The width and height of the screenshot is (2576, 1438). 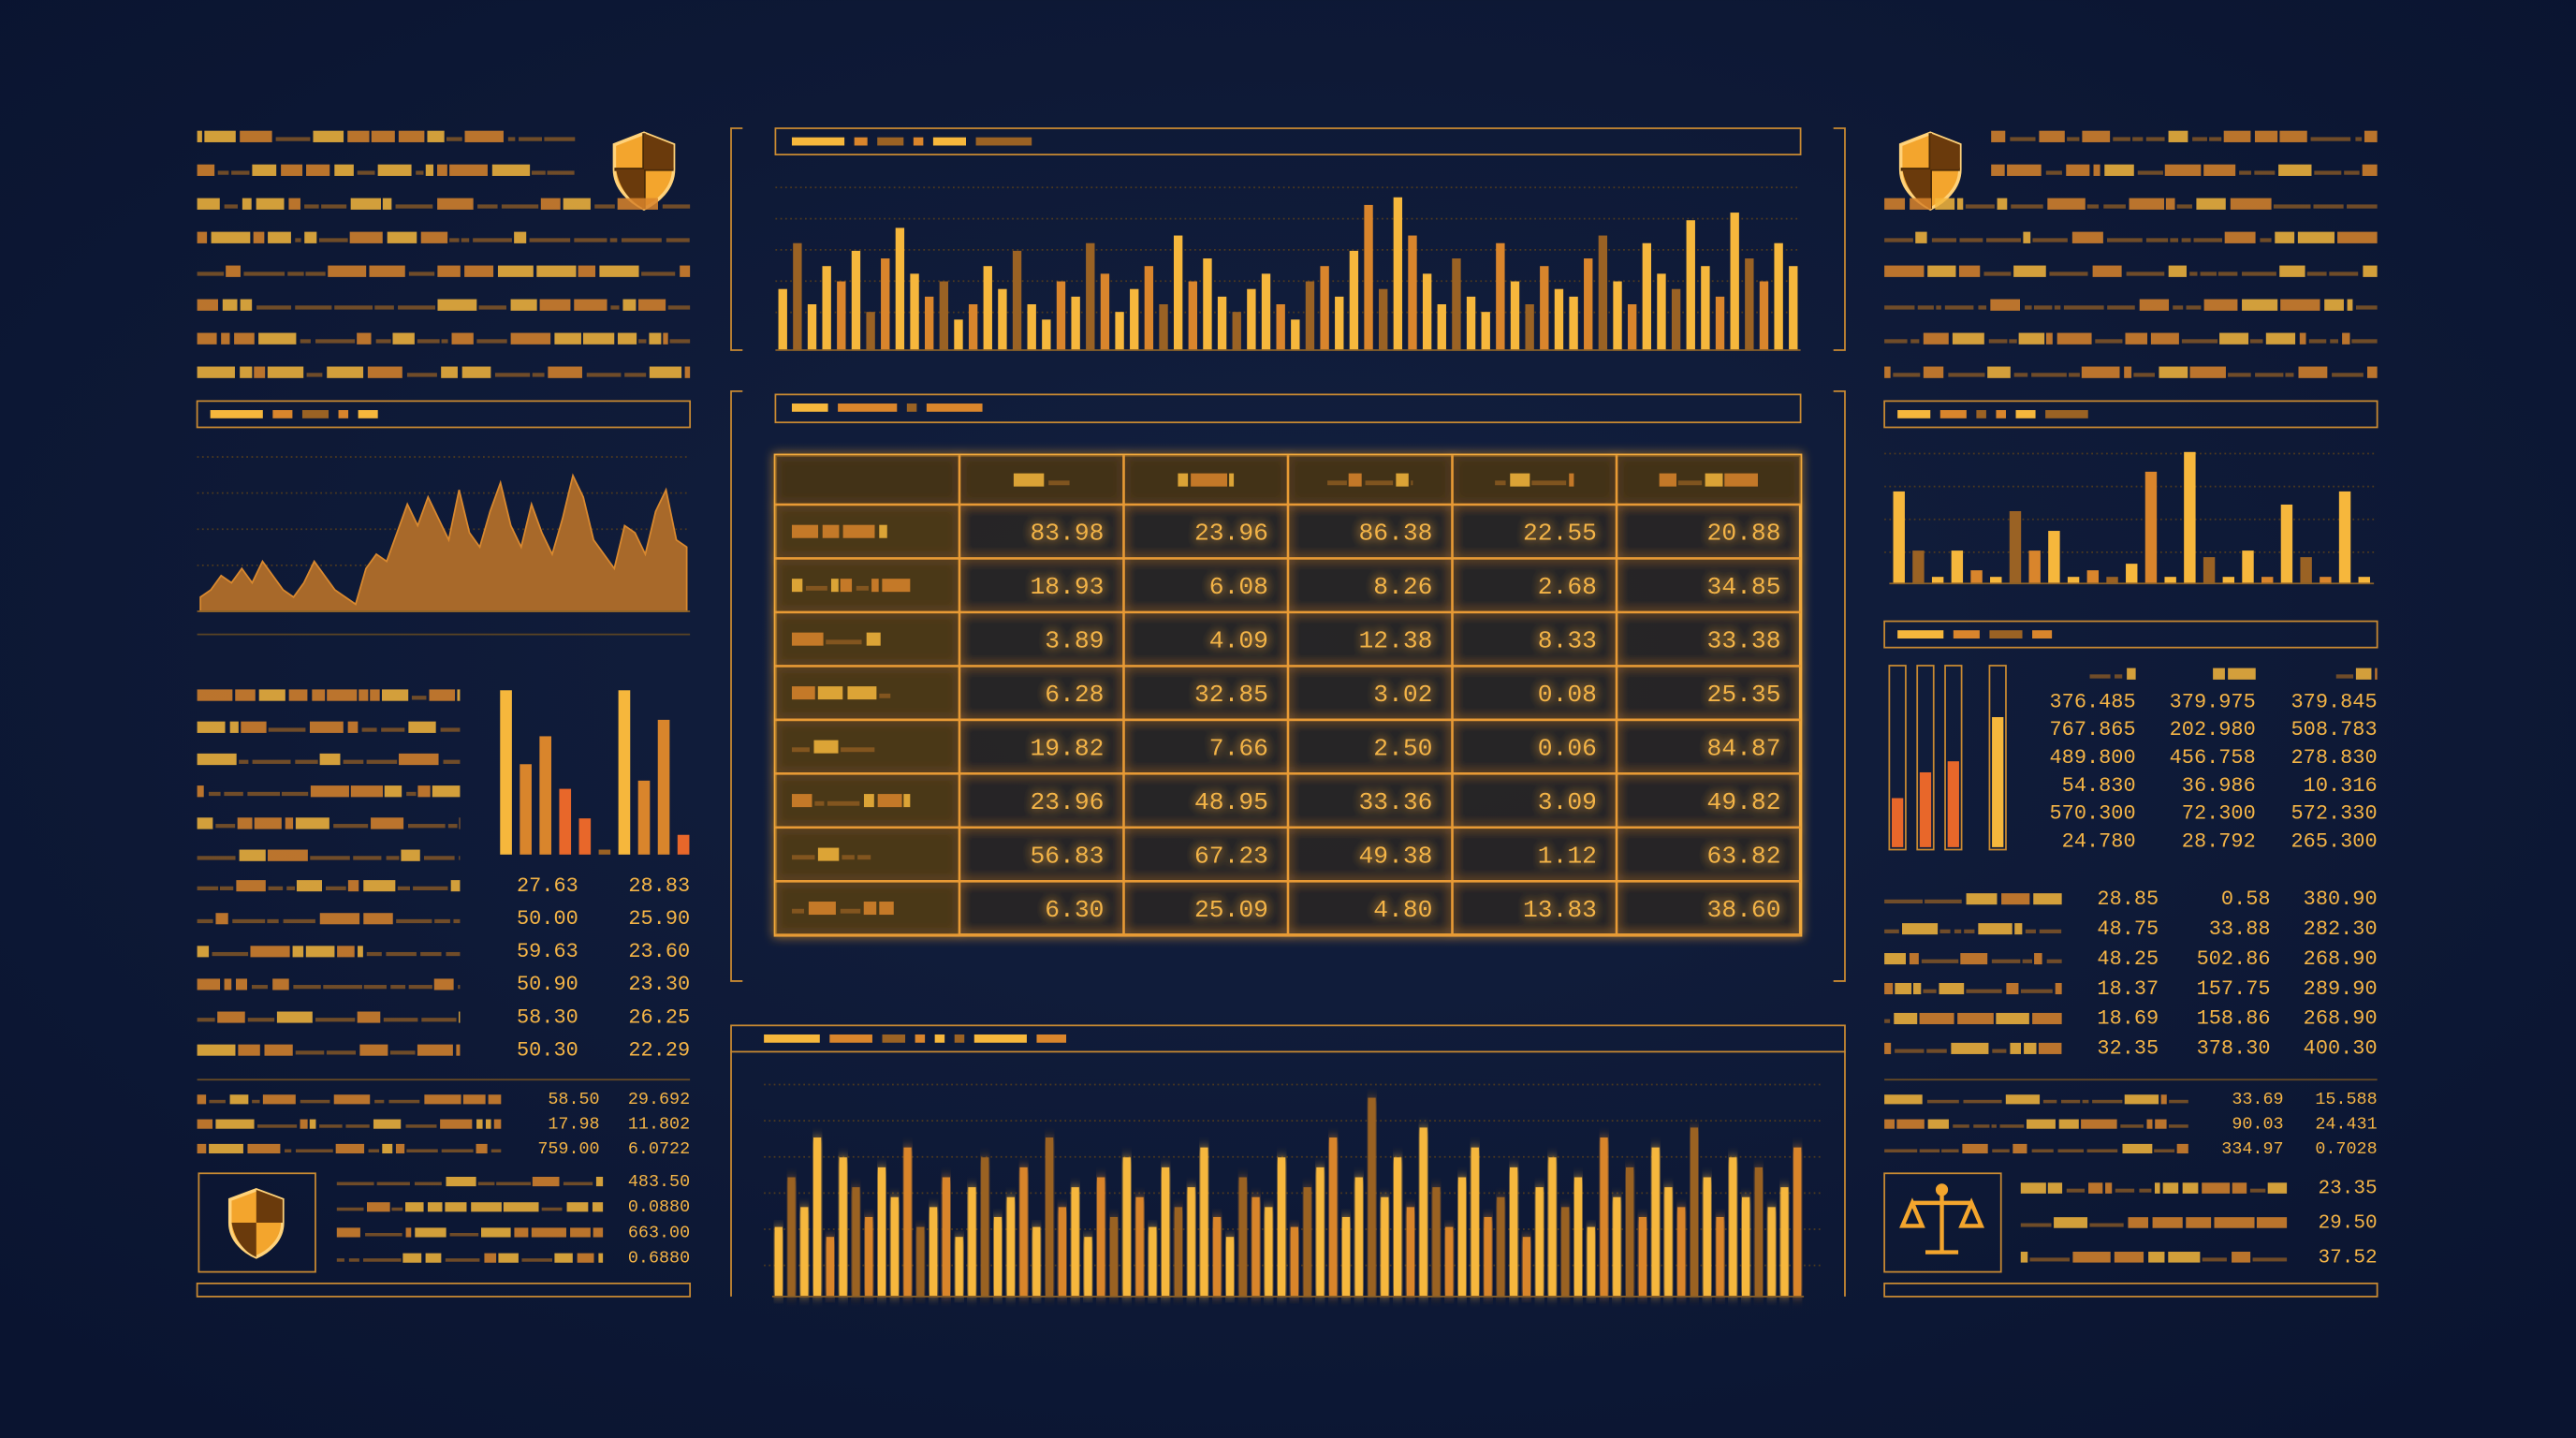 What do you see at coordinates (2093, 701) in the screenshot?
I see `value: 376.485` at bounding box center [2093, 701].